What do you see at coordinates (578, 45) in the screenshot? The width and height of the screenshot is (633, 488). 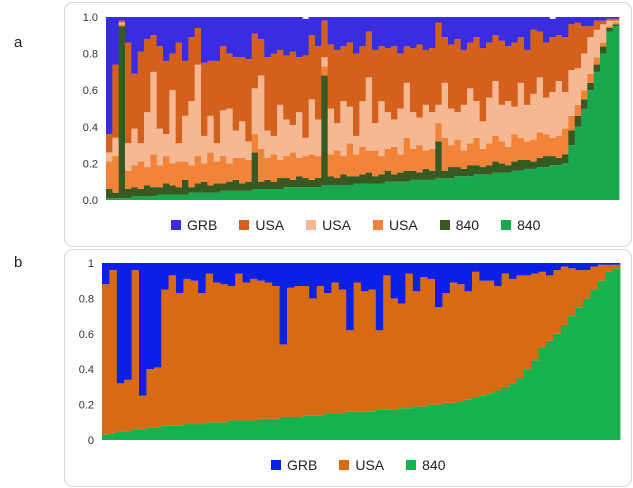 I see `bar-segment-usa-s4-c74` at bounding box center [578, 45].